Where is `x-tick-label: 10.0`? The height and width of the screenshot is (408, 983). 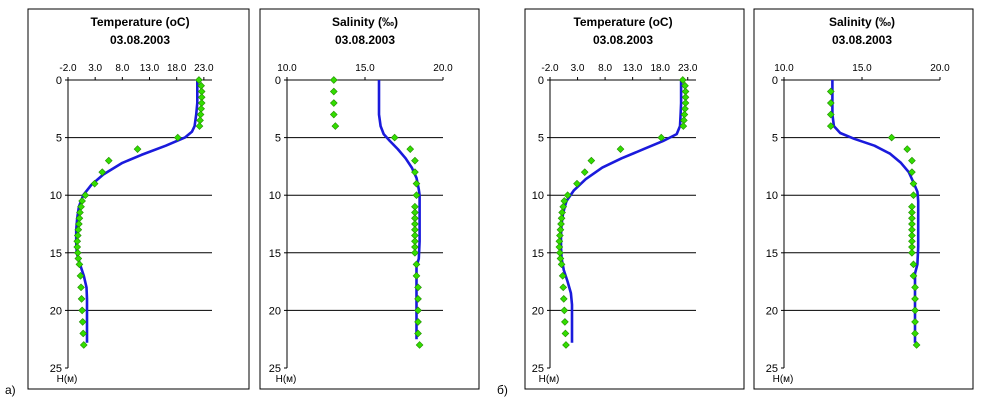
x-tick-label: 10.0 is located at coordinates (287, 68).